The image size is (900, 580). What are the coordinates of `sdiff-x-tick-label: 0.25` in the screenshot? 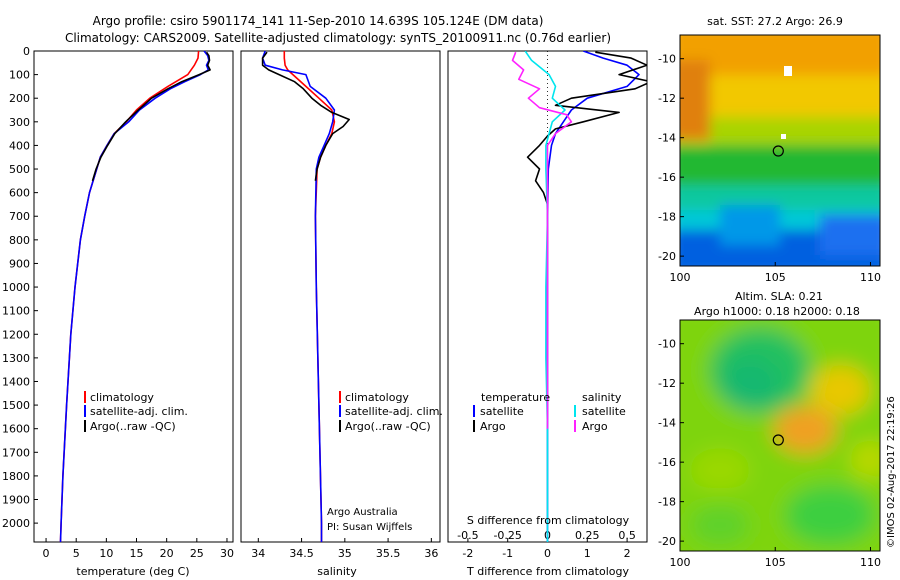 It's located at (587, 535).